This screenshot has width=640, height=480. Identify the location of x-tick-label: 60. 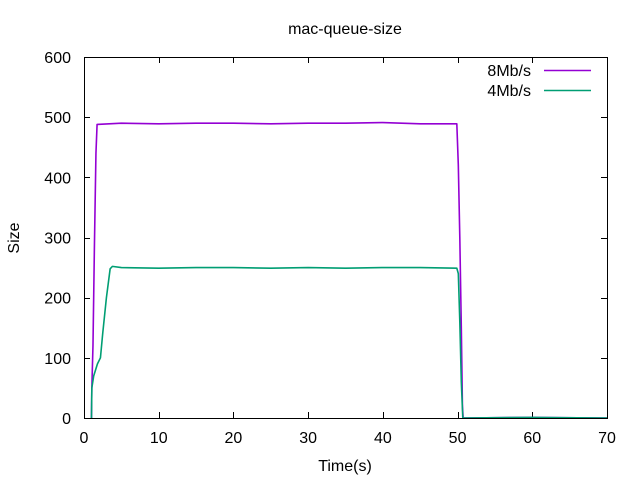
(532, 438).